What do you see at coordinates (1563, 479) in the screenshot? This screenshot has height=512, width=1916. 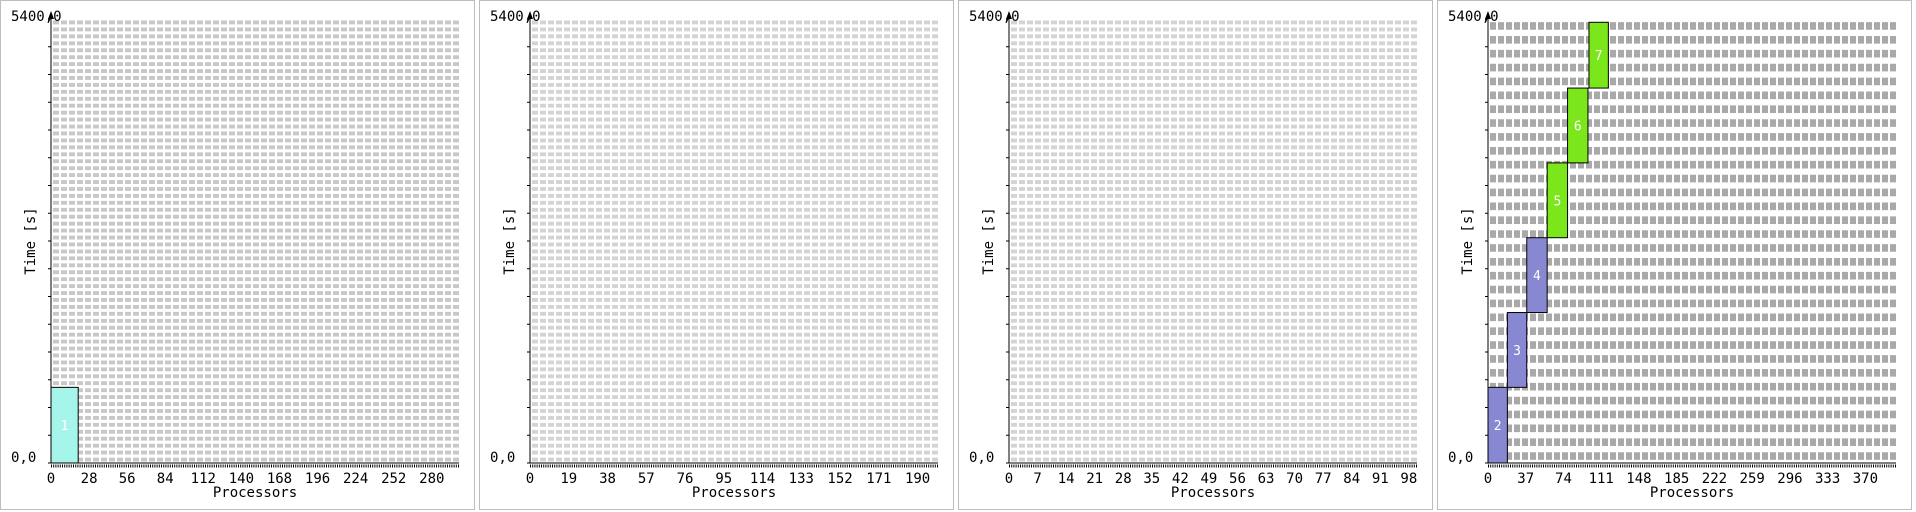 I see `chart-4-x-tick-label: 74` at bounding box center [1563, 479].